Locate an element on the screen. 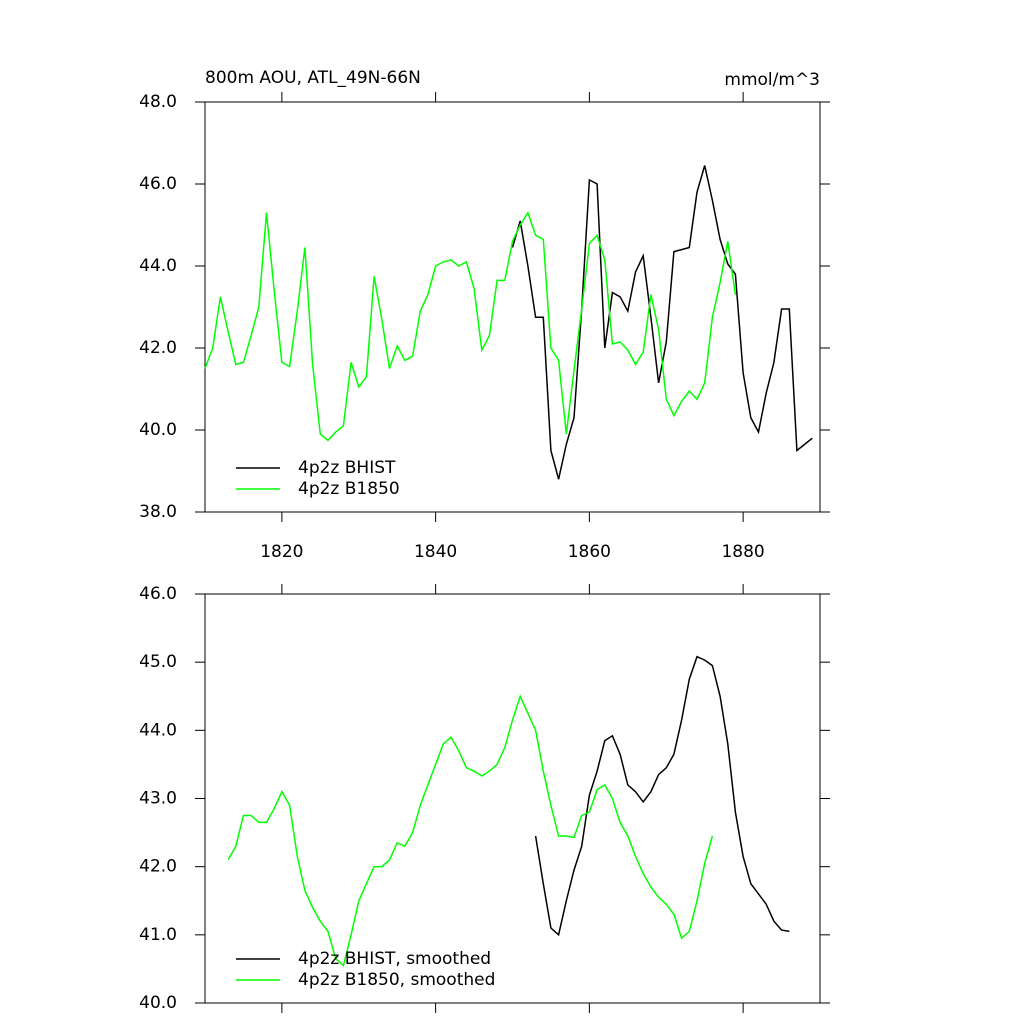  x-tick-label: 1880 is located at coordinates (742, 552).